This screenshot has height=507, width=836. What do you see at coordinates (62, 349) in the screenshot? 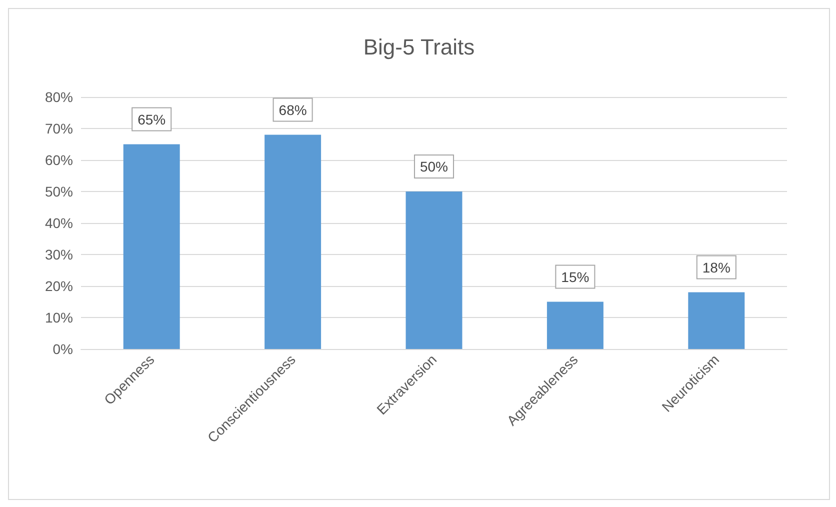
I see `y-tick-label: 0%` at bounding box center [62, 349].